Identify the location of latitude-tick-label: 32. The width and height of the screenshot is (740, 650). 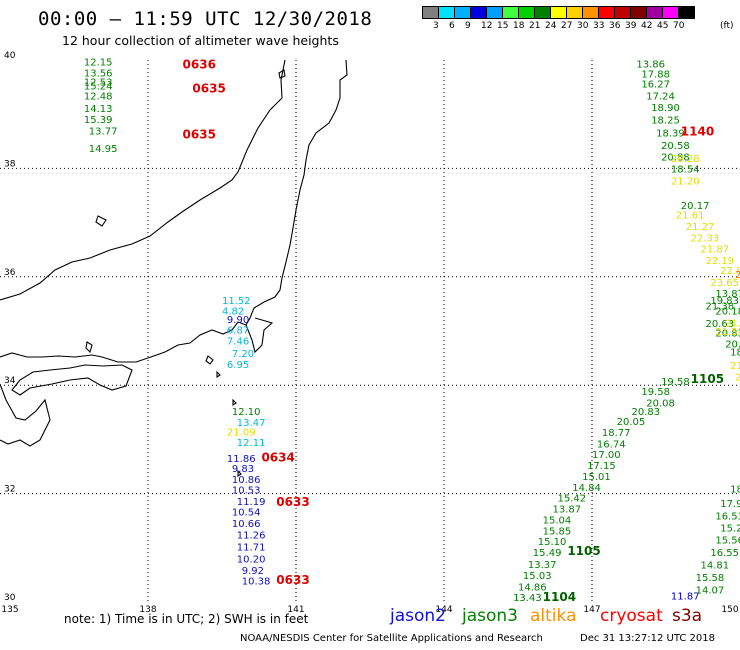
(9, 490).